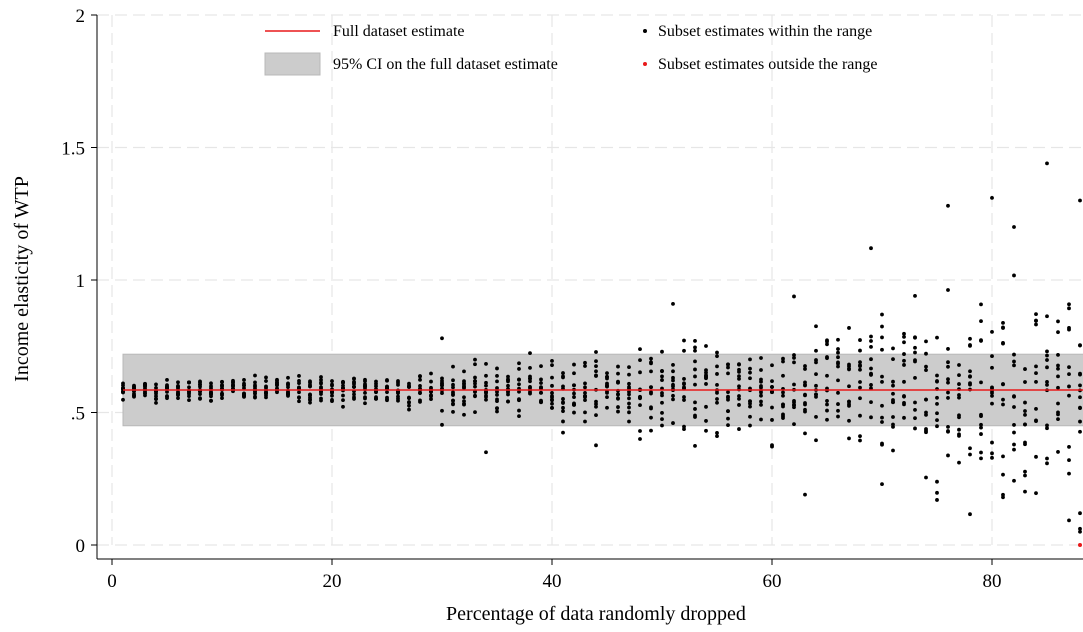 The width and height of the screenshot is (1083, 632). What do you see at coordinates (332, 581) in the screenshot?
I see `x-tick-label: 20` at bounding box center [332, 581].